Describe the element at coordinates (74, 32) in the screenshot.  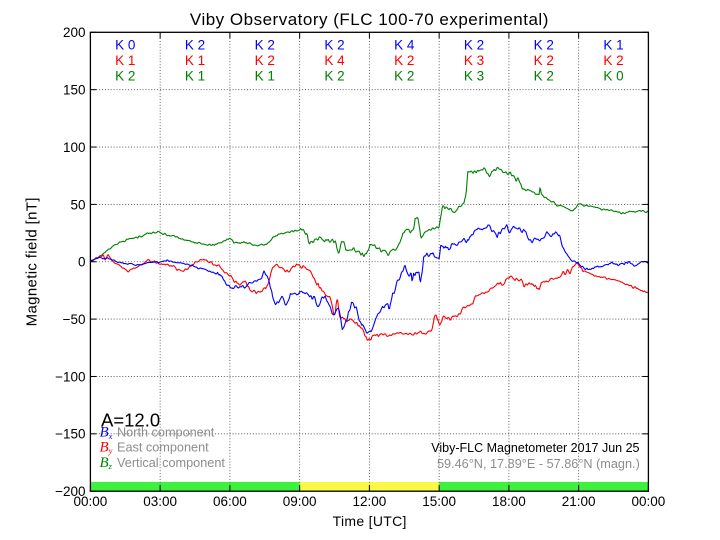
I see `svg-text: 200` at that location.